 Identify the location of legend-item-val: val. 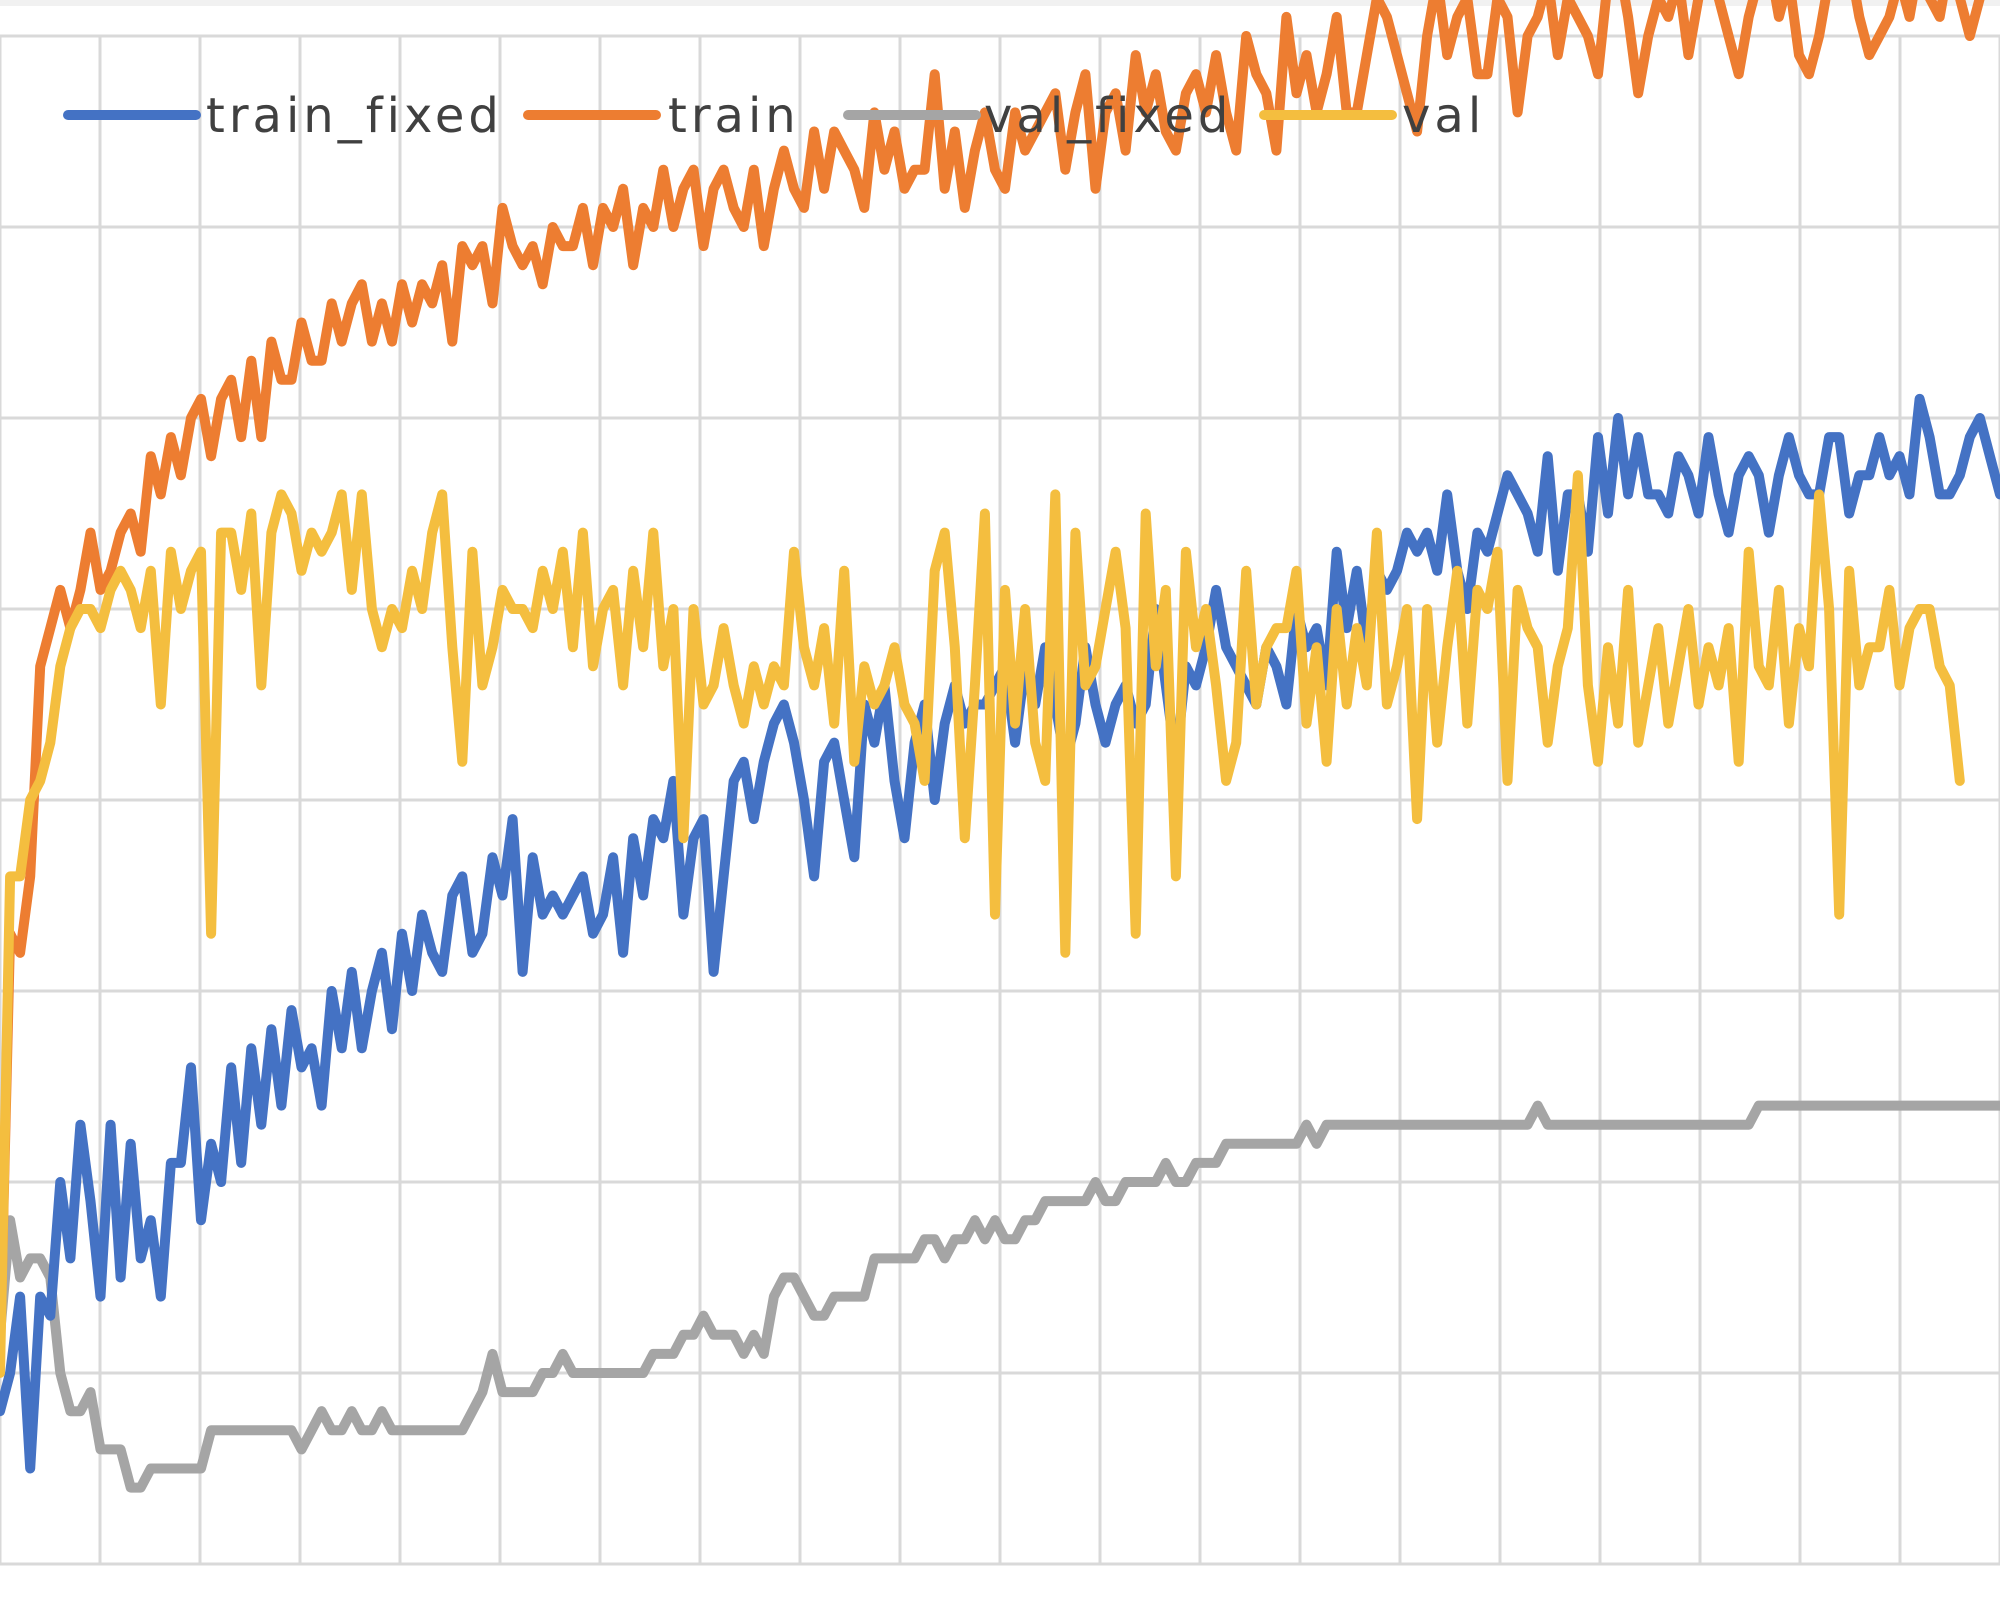
(1372, 116).